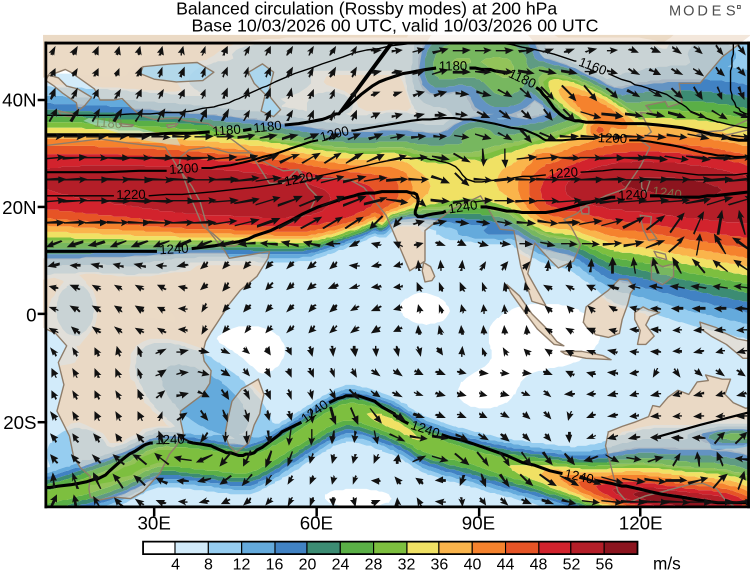 The width and height of the screenshot is (750, 574). What do you see at coordinates (242, 564) in the screenshot?
I see `svg-text: 12` at bounding box center [242, 564].